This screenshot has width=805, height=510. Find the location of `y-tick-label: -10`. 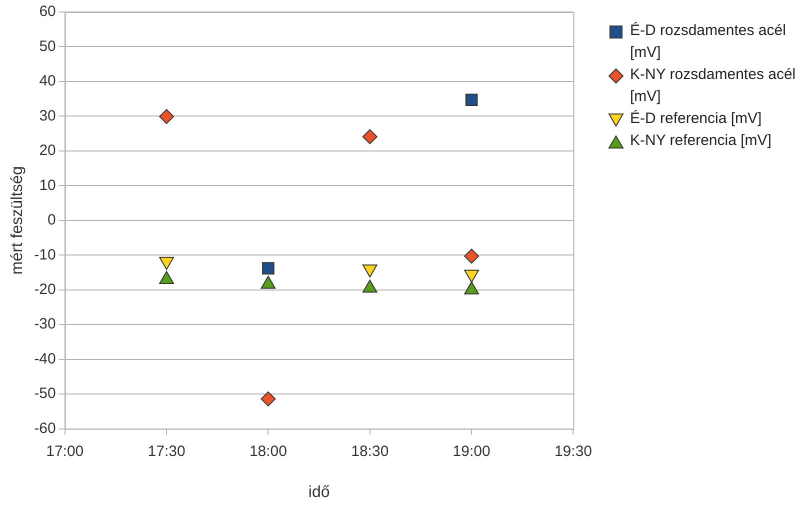

y-tick-label: -10 is located at coordinates (45, 255).